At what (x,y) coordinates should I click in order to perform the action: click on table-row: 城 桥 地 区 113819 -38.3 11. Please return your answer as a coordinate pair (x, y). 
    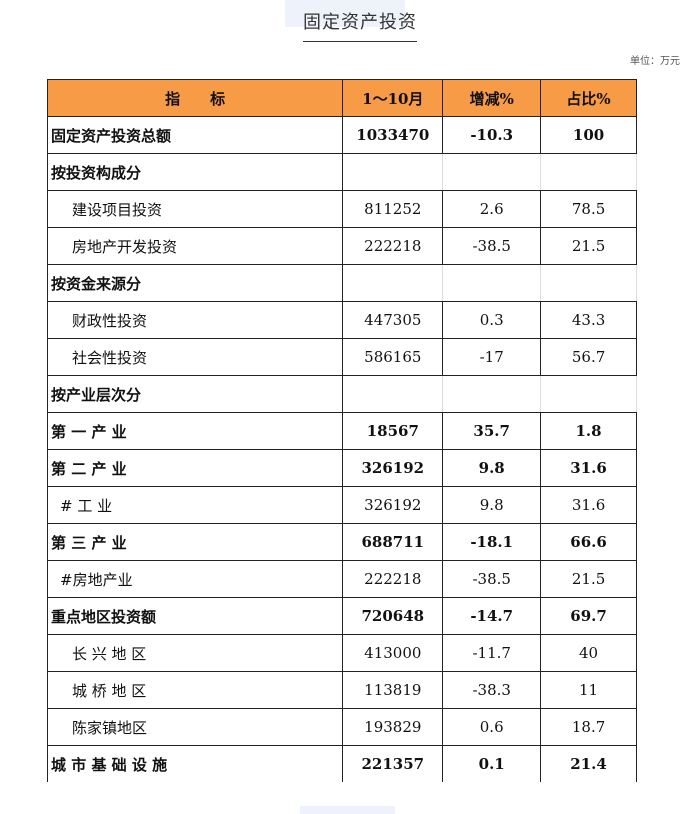
    Looking at the image, I should click on (341, 690).